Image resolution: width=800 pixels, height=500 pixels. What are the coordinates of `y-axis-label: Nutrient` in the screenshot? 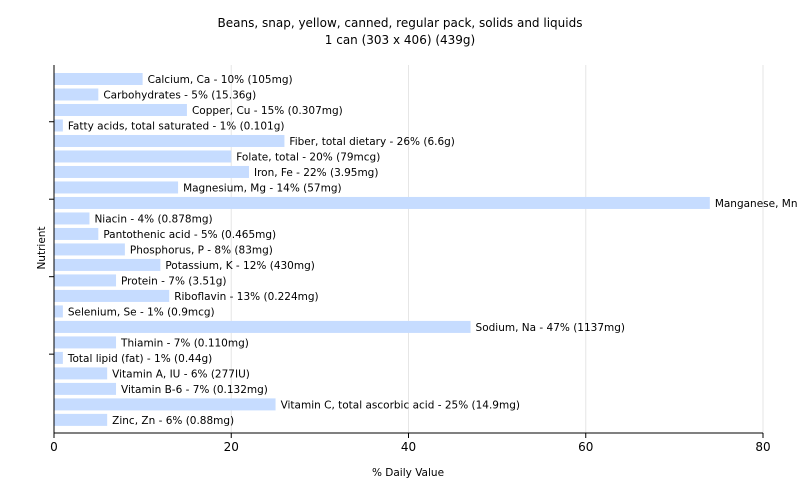 It's located at (42, 247).